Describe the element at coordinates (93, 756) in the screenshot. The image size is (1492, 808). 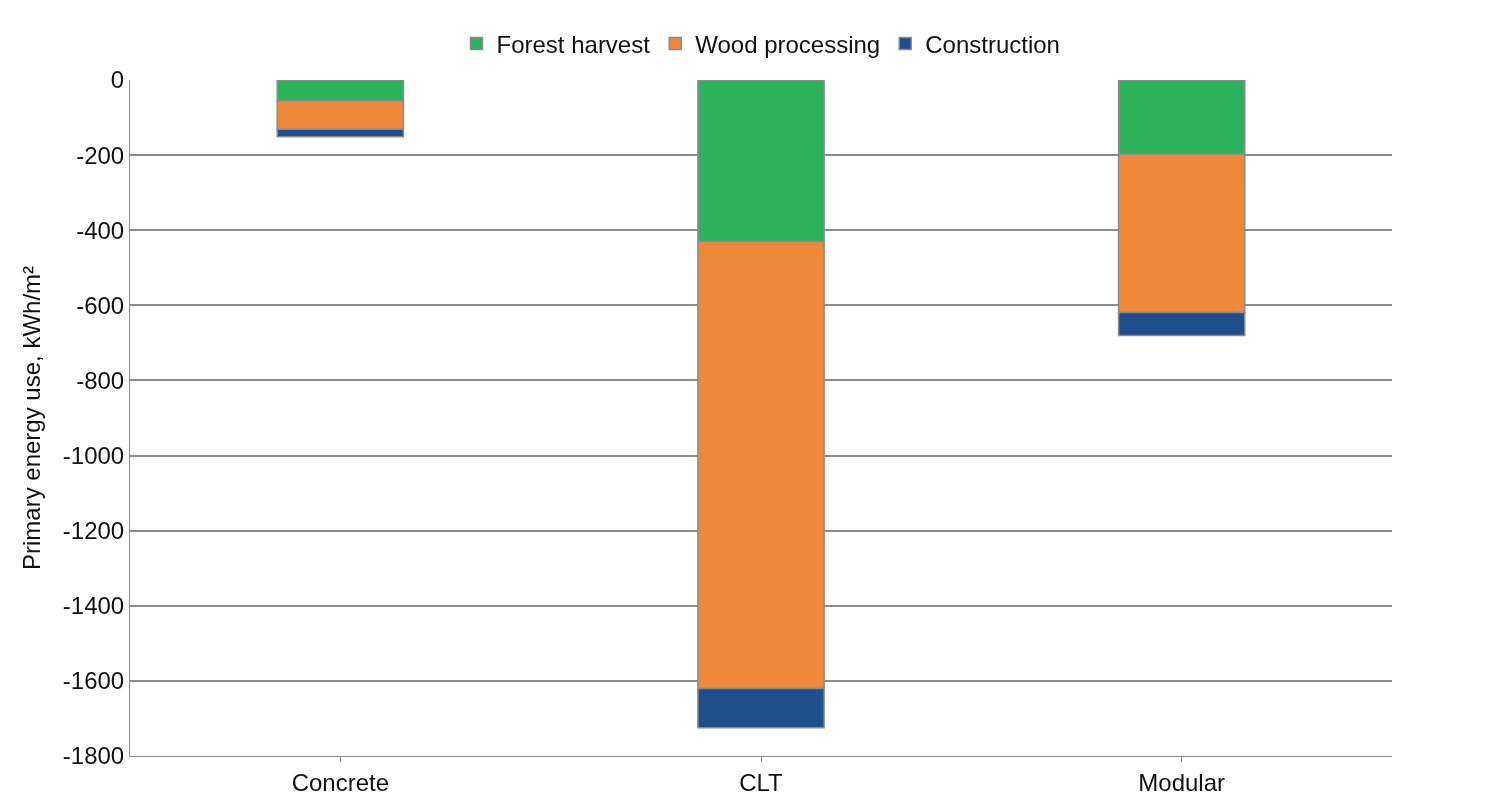
I see `y-tick-label: -1800` at that location.